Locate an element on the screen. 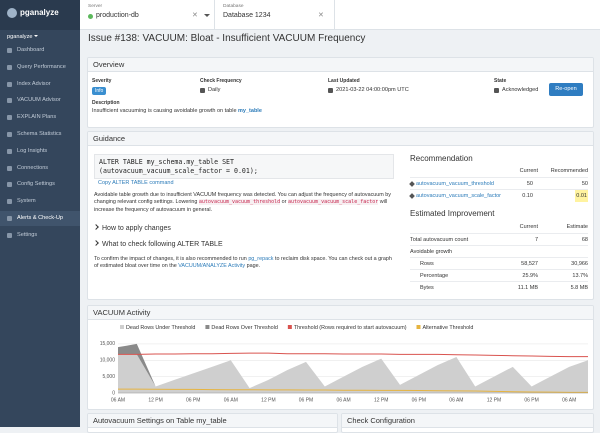 The height and width of the screenshot is (433, 600). nav-item: Log Insights is located at coordinates (40, 151).